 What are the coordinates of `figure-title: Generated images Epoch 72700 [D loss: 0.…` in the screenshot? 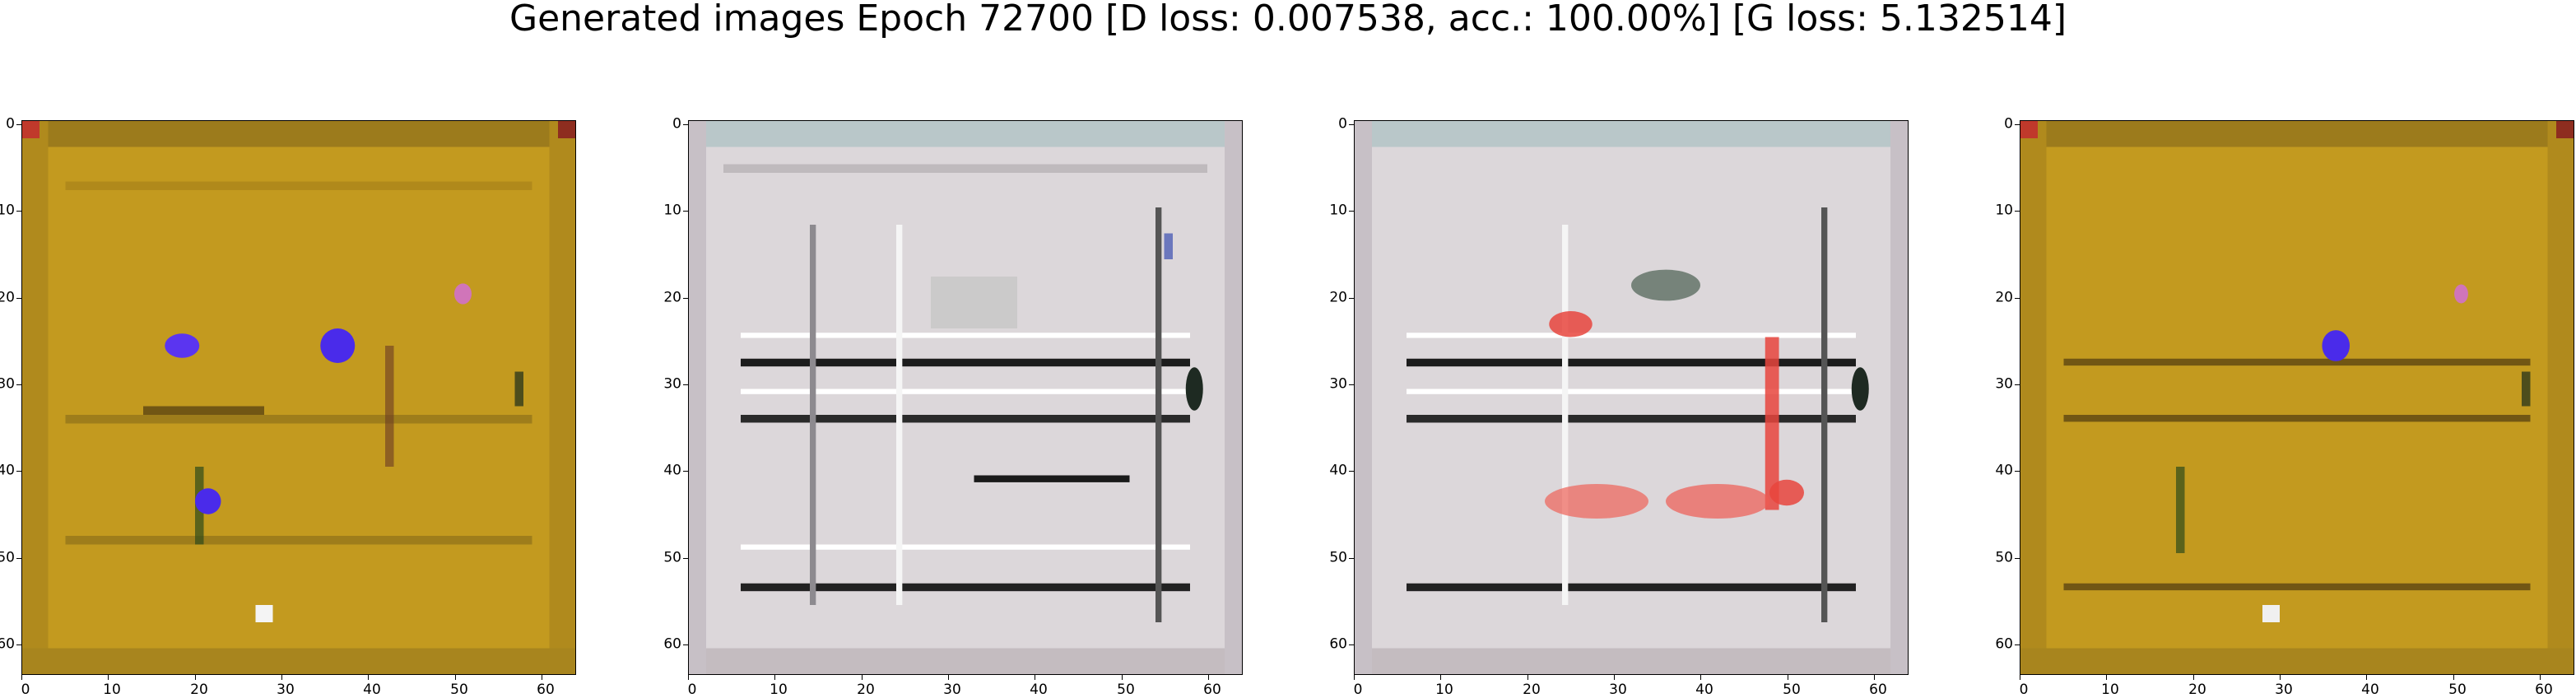 It's located at (1288, 20).